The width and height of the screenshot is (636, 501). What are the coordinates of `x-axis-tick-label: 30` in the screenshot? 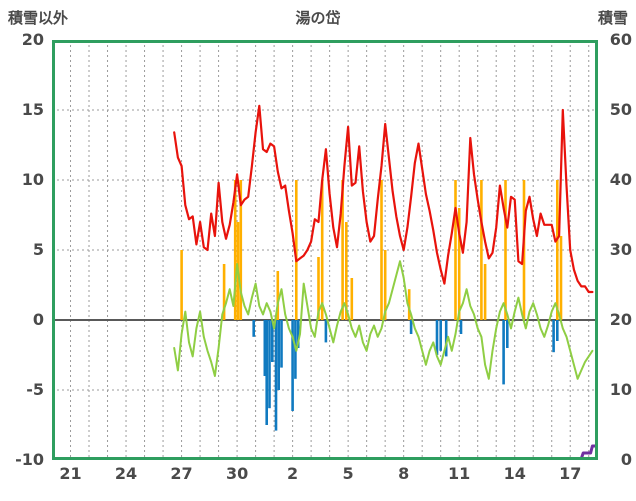 It's located at (237, 473).